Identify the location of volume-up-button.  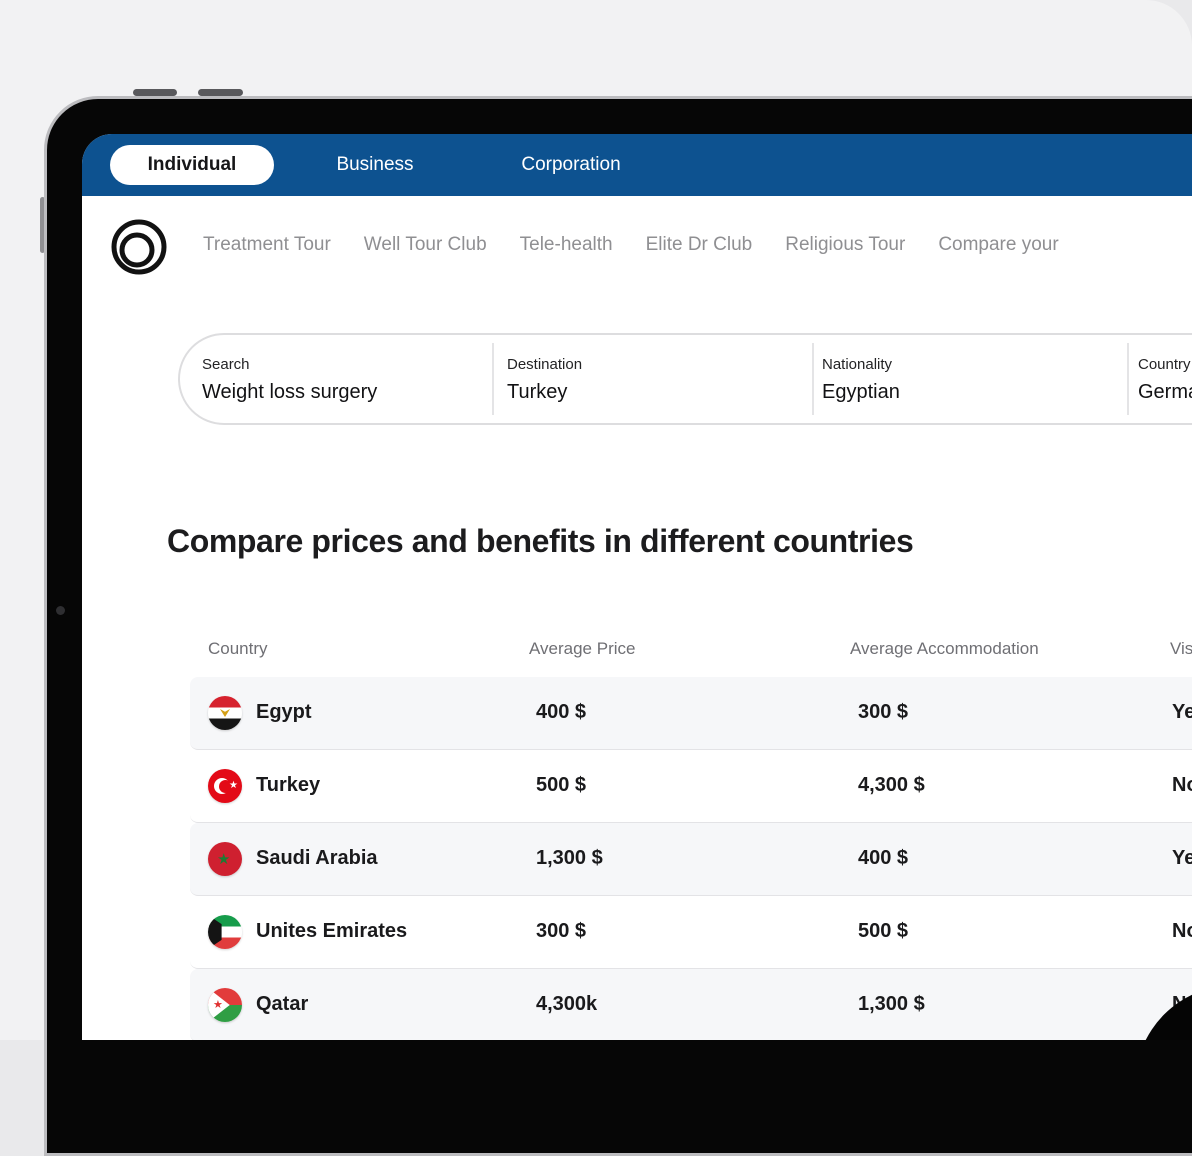
(155, 92).